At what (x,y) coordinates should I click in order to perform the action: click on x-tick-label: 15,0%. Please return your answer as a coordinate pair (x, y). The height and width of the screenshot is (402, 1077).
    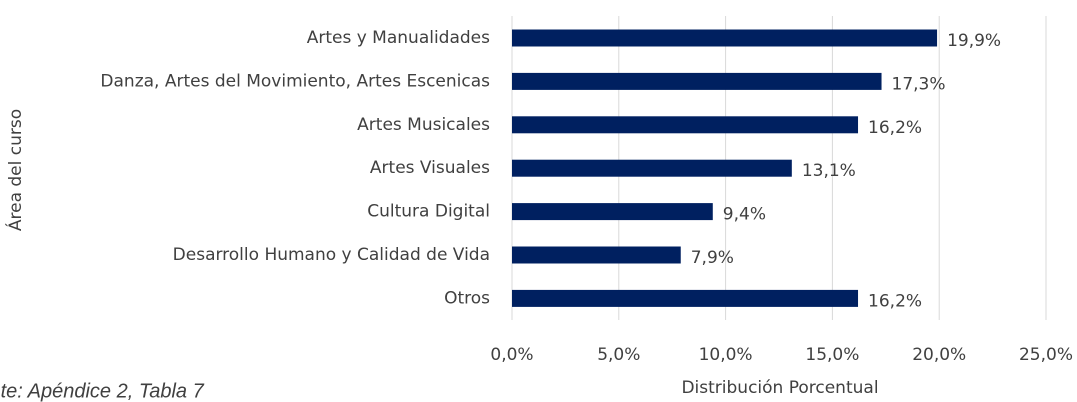
    Looking at the image, I should click on (832, 355).